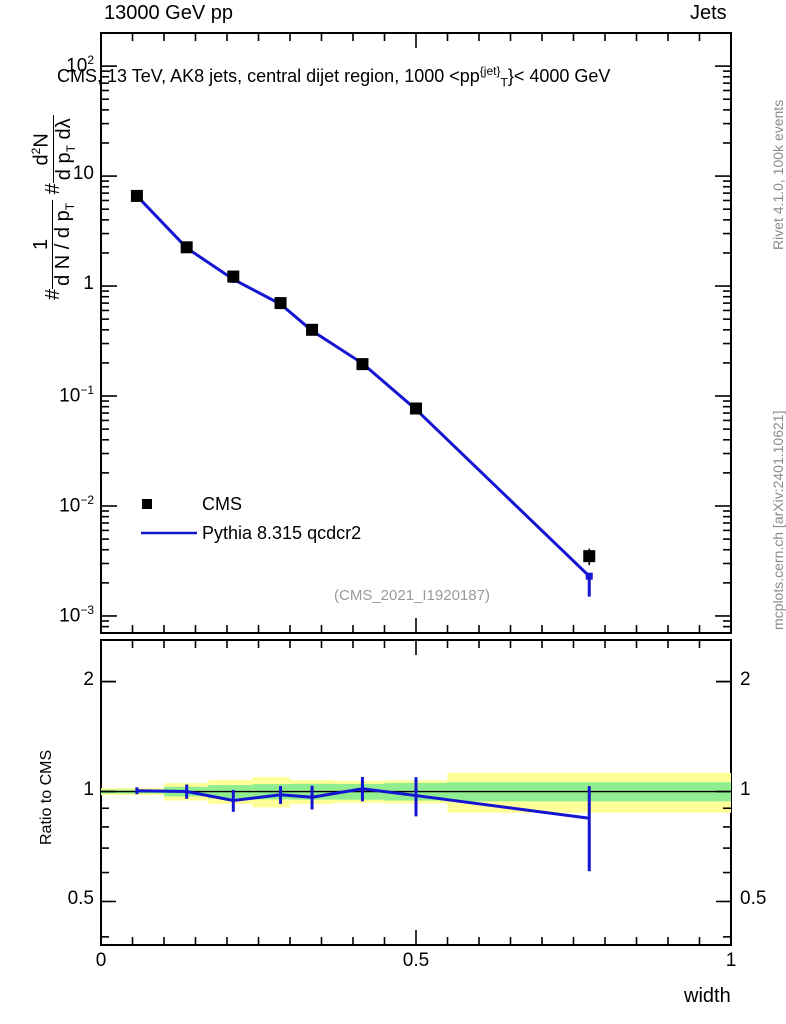 The image size is (786, 1024). I want to click on main-y-tick-label: 10², so click(80, 65).